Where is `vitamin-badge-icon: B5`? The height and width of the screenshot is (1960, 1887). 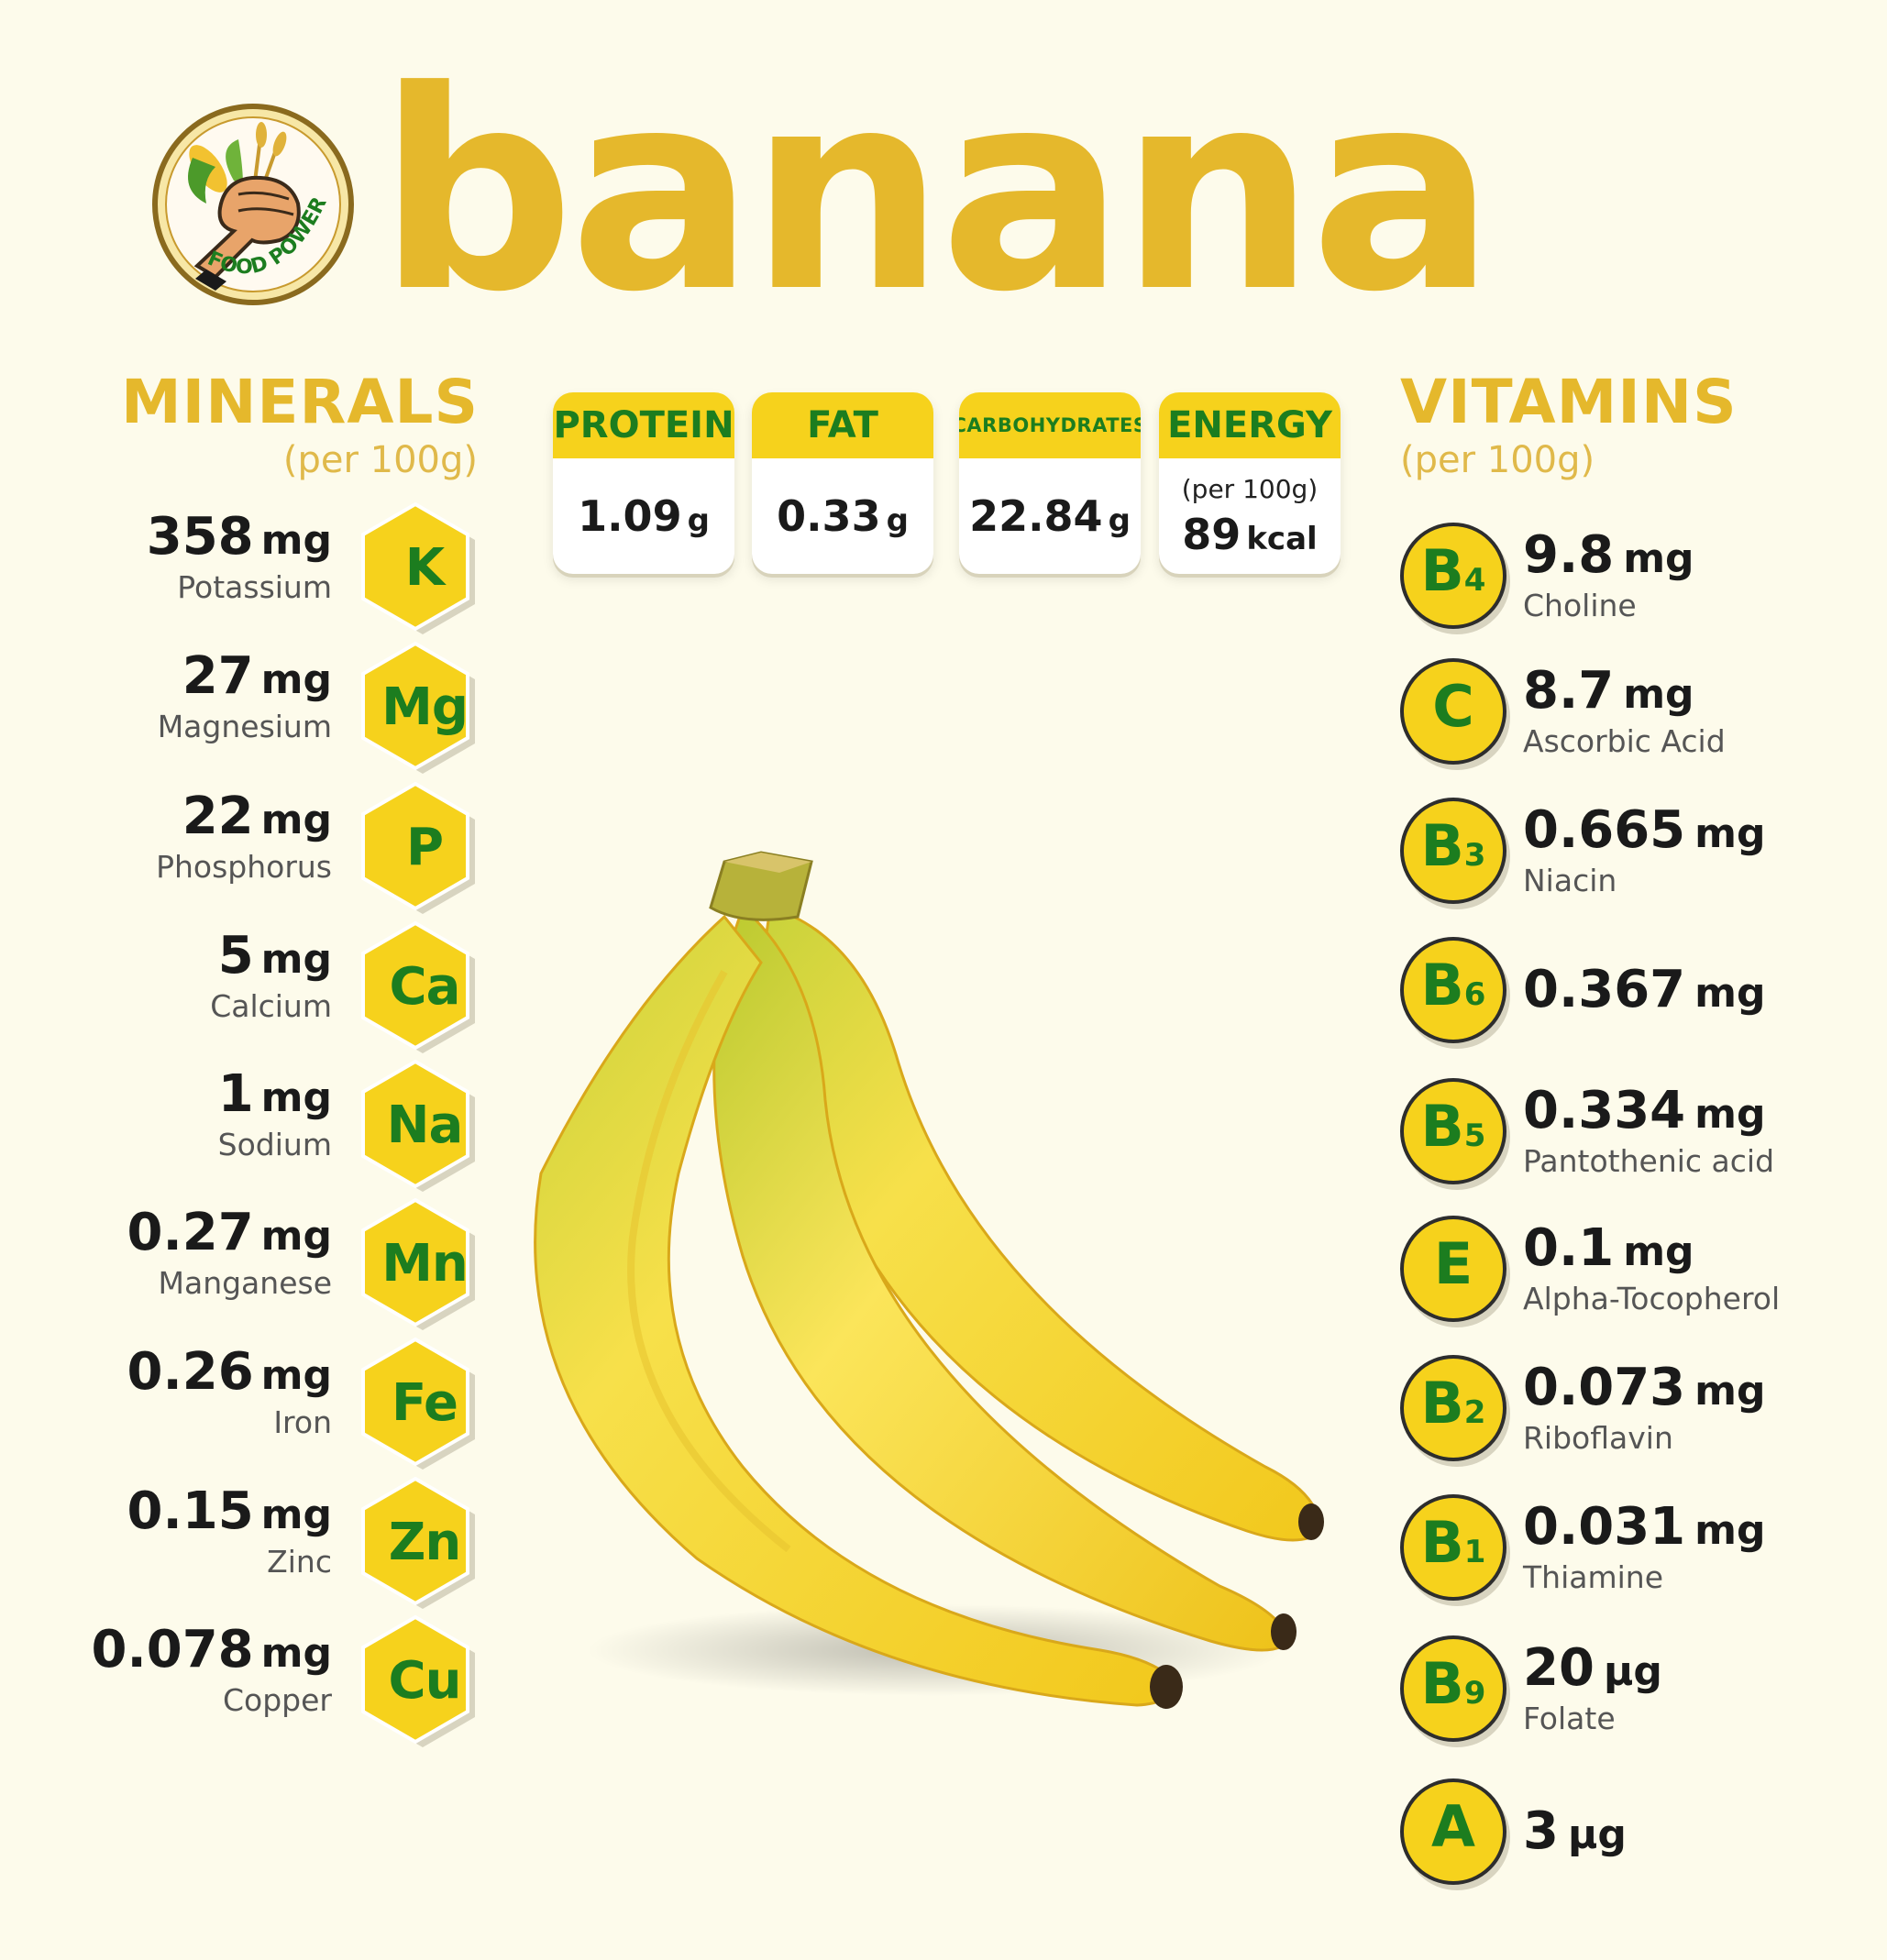
vitamin-badge-icon: B5 is located at coordinates (1453, 1131).